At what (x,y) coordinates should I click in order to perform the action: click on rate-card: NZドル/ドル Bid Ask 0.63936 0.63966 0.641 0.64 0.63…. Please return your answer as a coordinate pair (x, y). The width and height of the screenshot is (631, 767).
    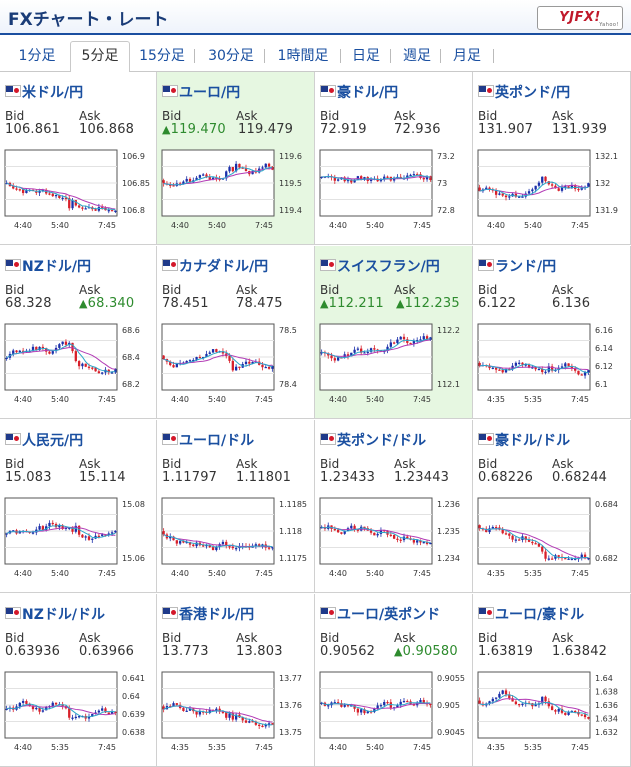
    Looking at the image, I should click on (78, 680).